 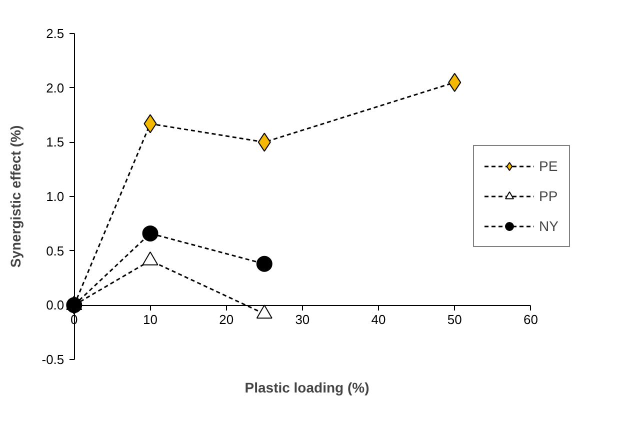 I want to click on y-tick-label: 2.0, so click(x=55, y=88).